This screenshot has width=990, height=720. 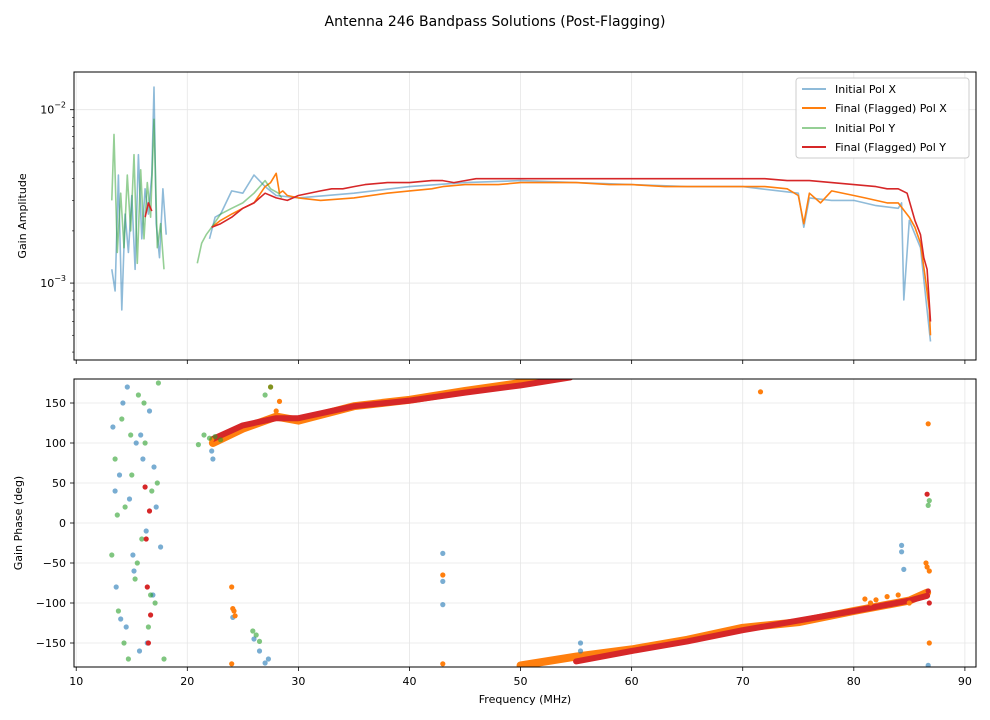 I want to click on legend-label-initial-x: Initial Pol X, so click(x=865, y=89).